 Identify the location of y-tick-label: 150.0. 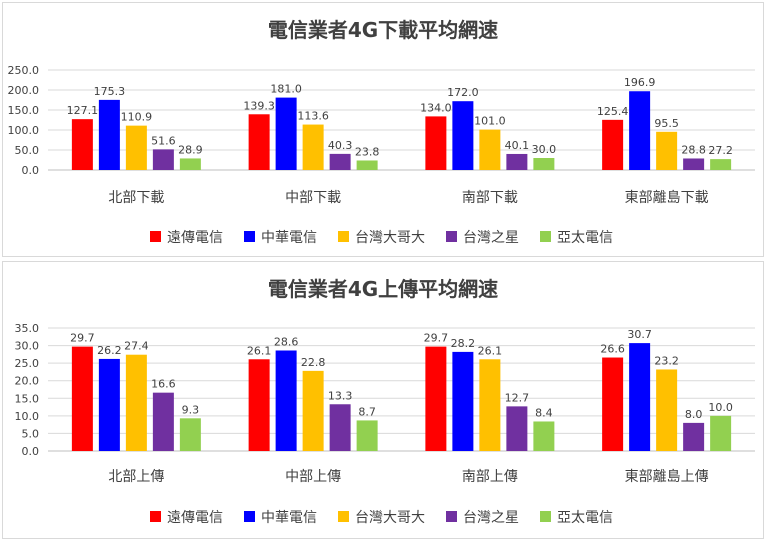
(24, 110).